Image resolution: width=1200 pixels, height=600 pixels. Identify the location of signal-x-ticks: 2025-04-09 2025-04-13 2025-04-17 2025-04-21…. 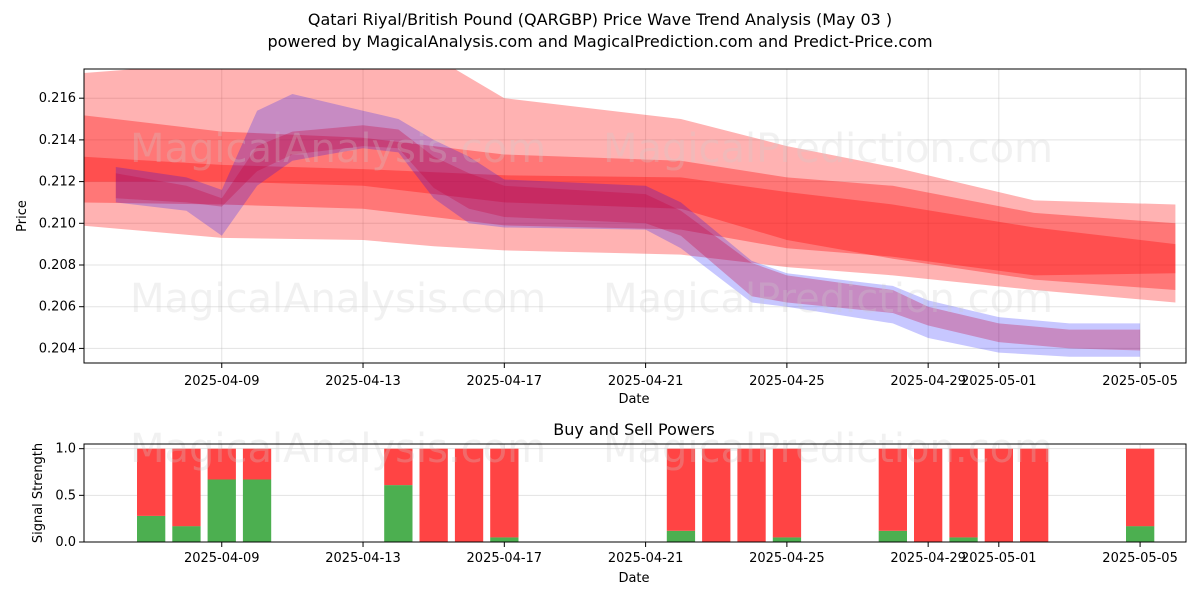
(681, 554).